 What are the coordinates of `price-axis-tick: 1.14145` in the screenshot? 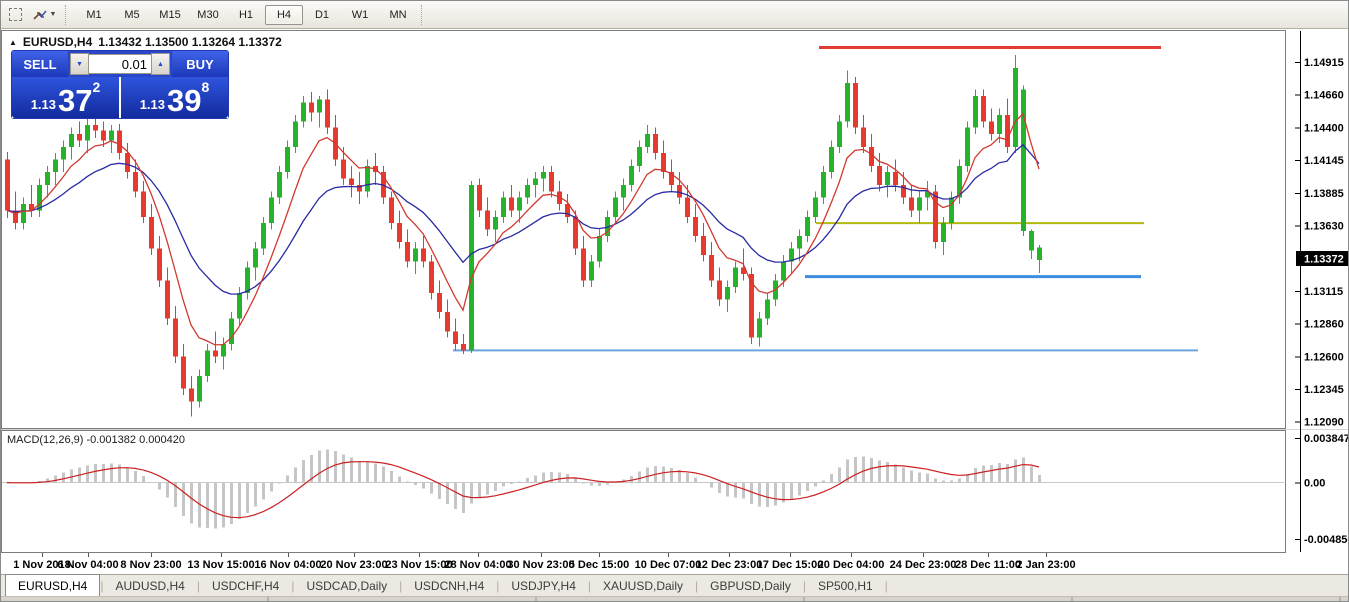 It's located at (1324, 161).